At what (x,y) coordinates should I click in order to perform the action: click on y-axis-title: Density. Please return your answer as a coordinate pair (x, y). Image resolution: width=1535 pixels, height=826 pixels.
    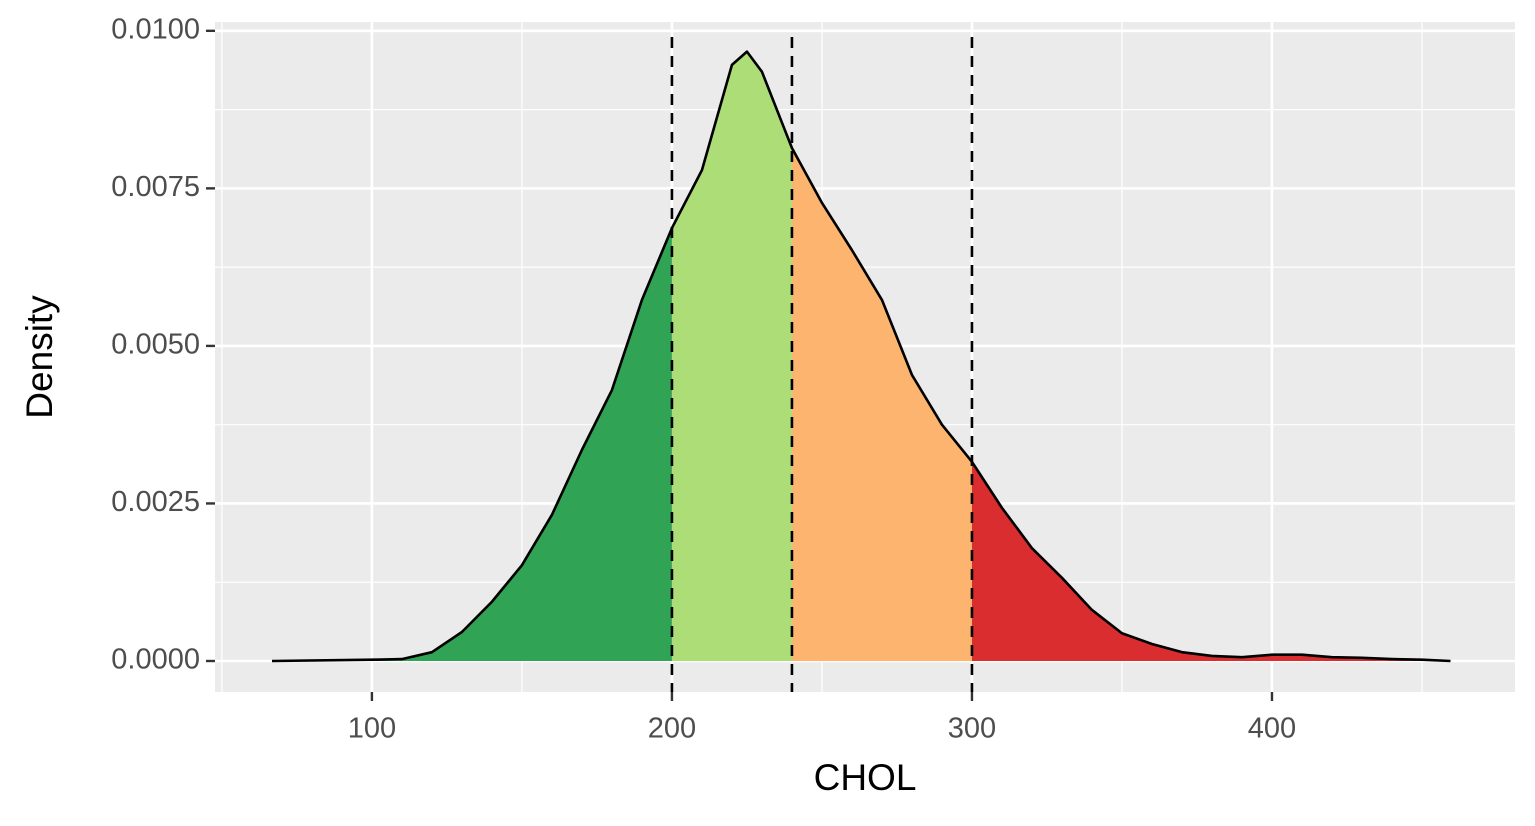
    Looking at the image, I should click on (39, 357).